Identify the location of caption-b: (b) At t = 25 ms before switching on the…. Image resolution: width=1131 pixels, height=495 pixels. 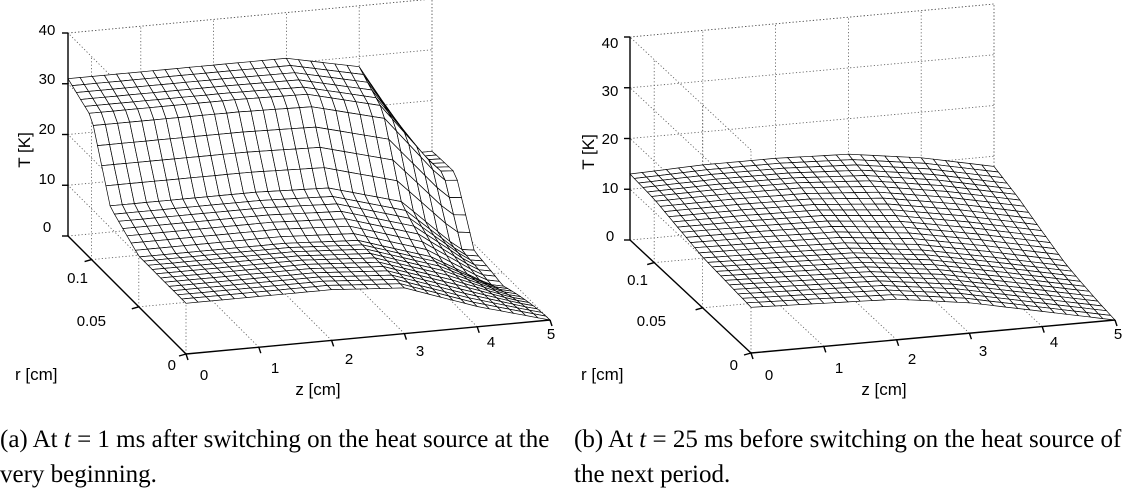
(848, 457).